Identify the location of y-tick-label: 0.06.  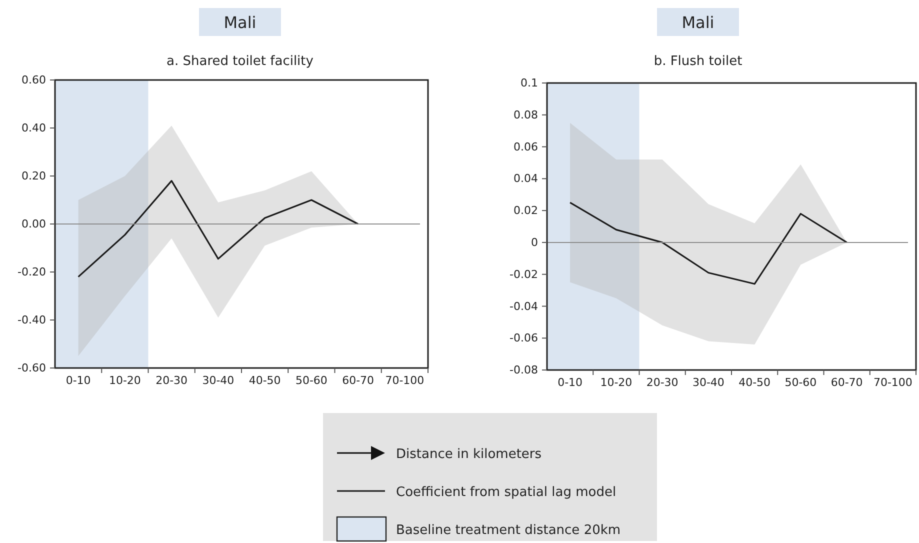
(526, 147).